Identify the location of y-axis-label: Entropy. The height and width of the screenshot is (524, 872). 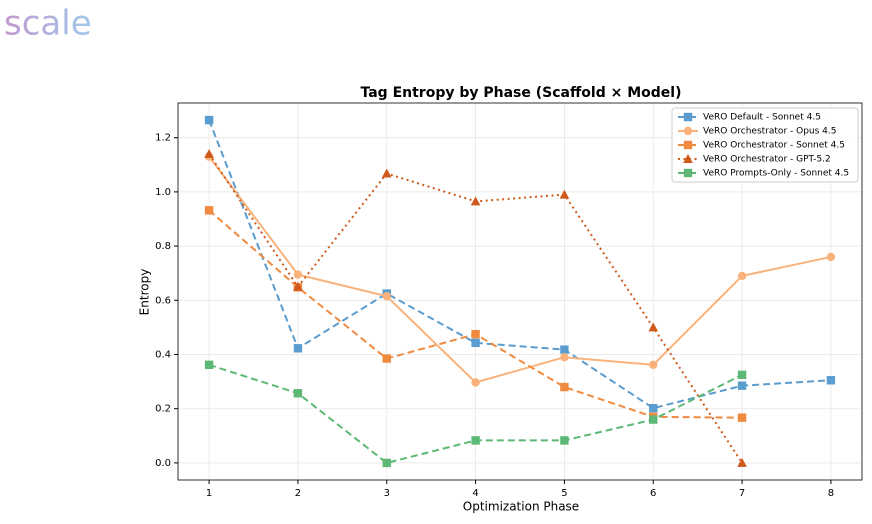
(145, 292).